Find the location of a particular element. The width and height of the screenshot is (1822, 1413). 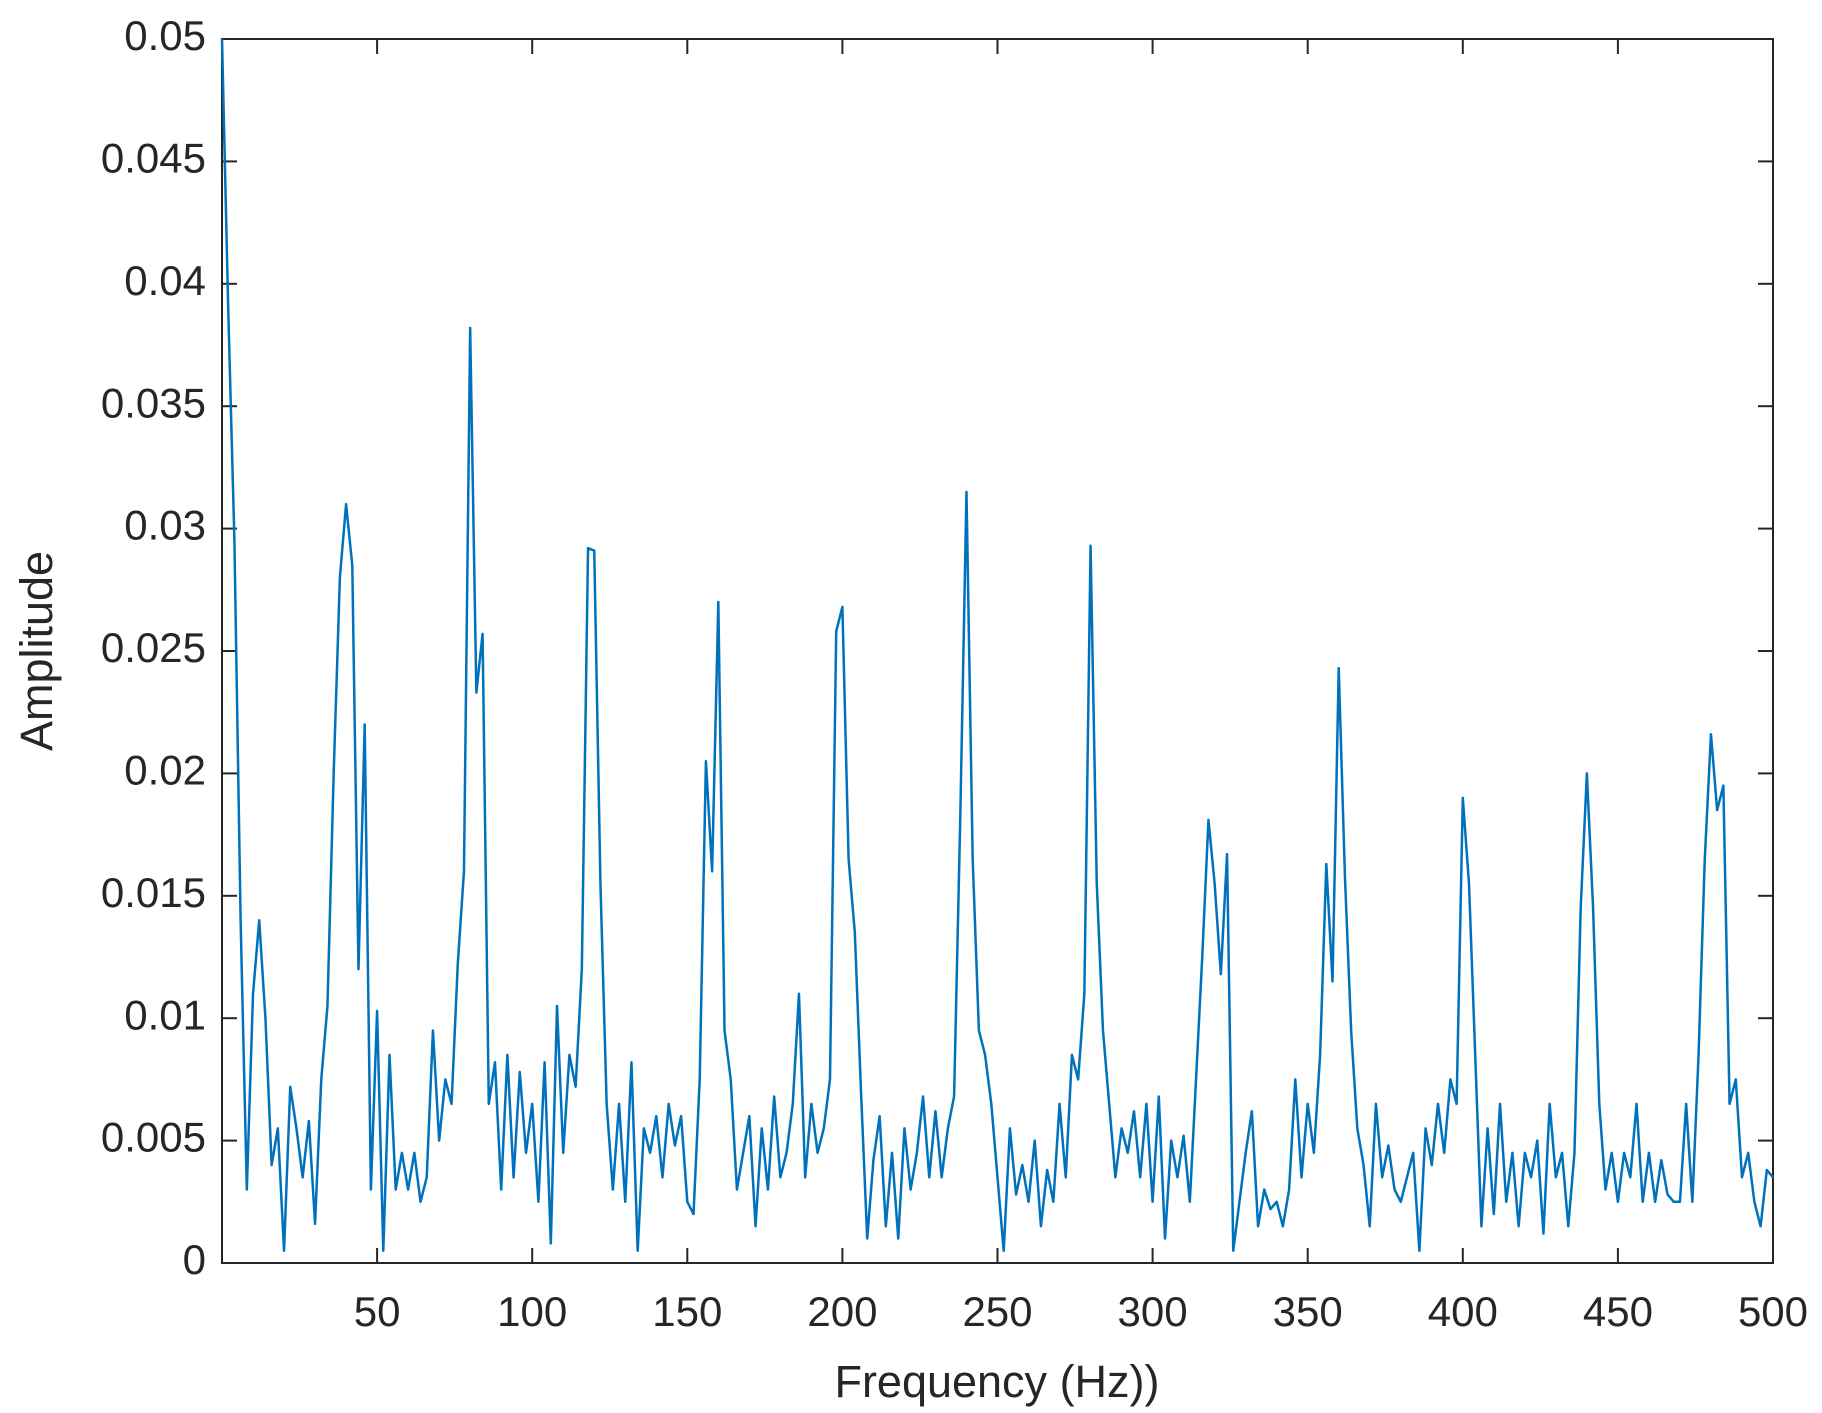

x-tick-label: 100 is located at coordinates (532, 1311).